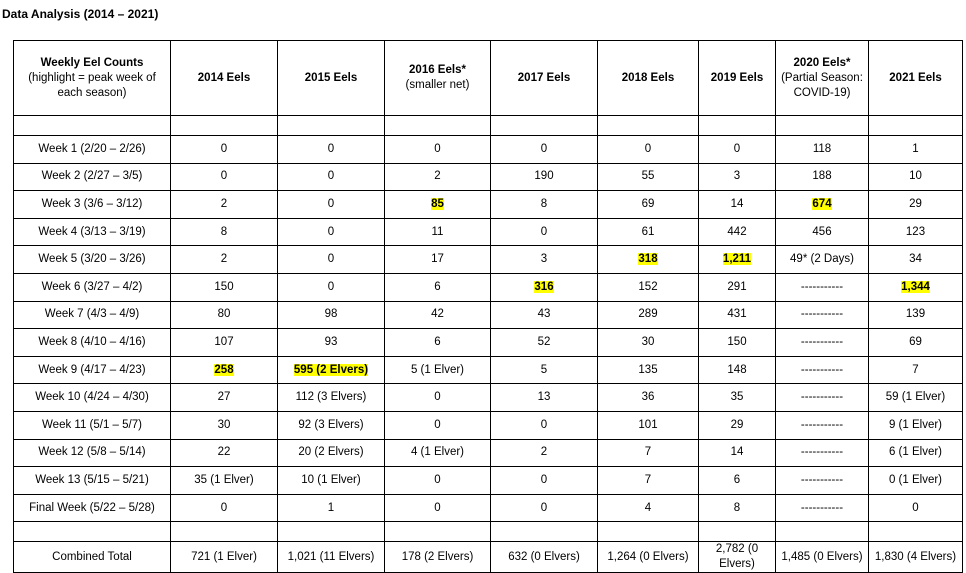  What do you see at coordinates (437, 453) in the screenshot?
I see `count-cell: 4 (1 Elver)` at bounding box center [437, 453].